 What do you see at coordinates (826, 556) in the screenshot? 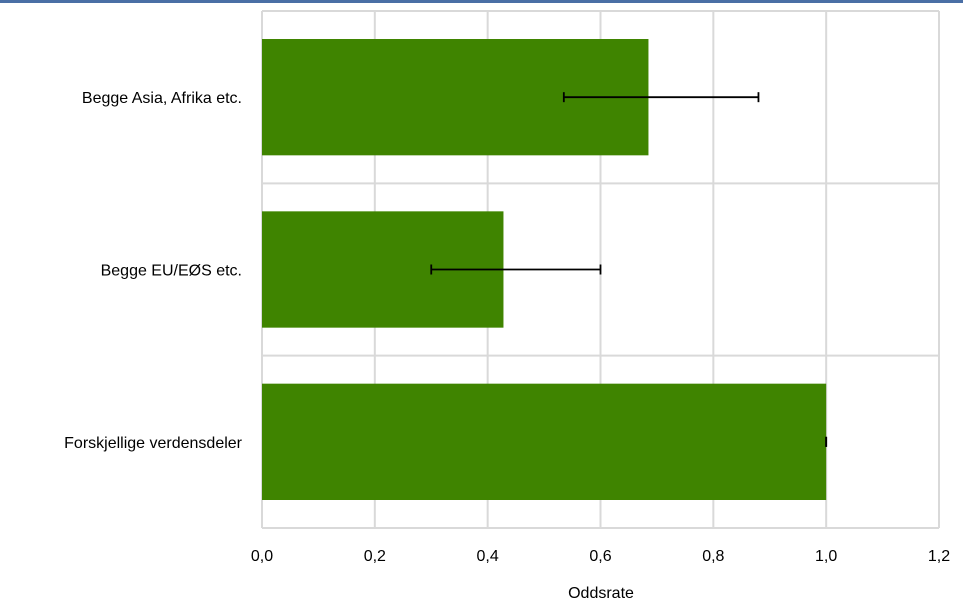
I see `x-tick-label: 1,0` at bounding box center [826, 556].